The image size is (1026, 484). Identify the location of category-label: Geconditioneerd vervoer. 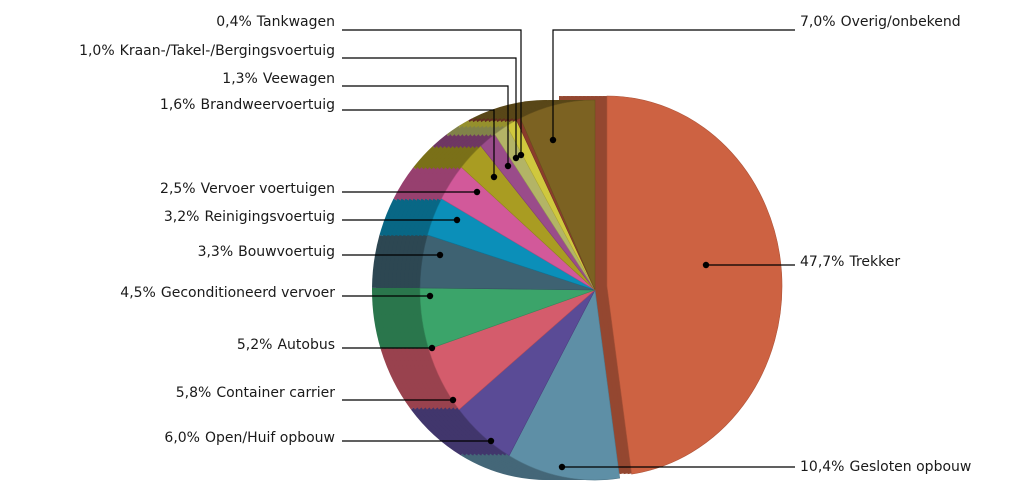
(248, 293).